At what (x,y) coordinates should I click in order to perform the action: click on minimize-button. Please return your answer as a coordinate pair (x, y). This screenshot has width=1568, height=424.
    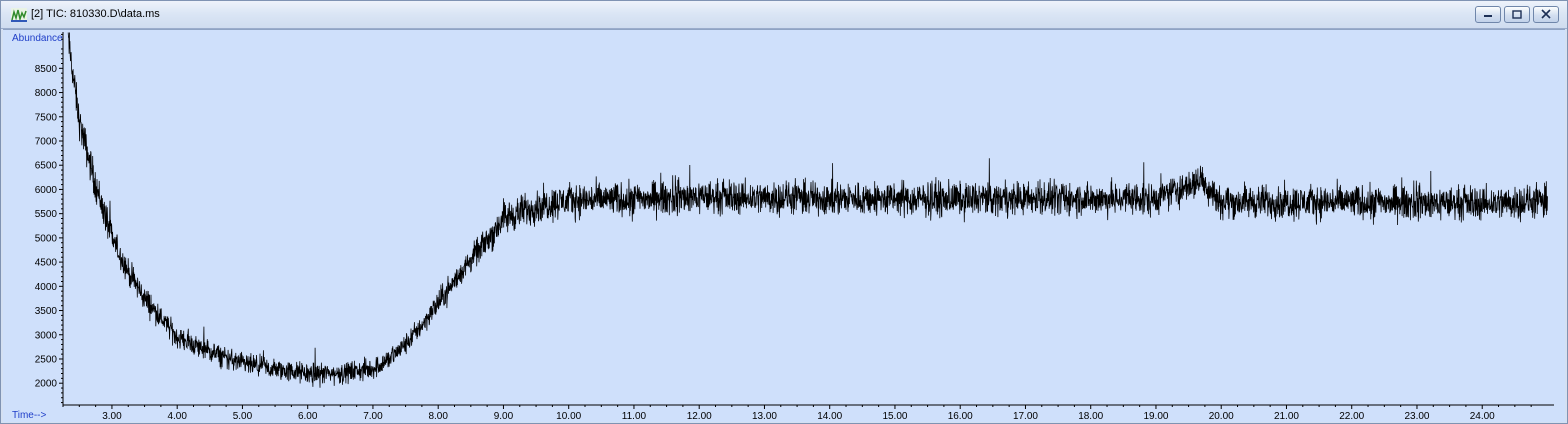
    Looking at the image, I should click on (1488, 14).